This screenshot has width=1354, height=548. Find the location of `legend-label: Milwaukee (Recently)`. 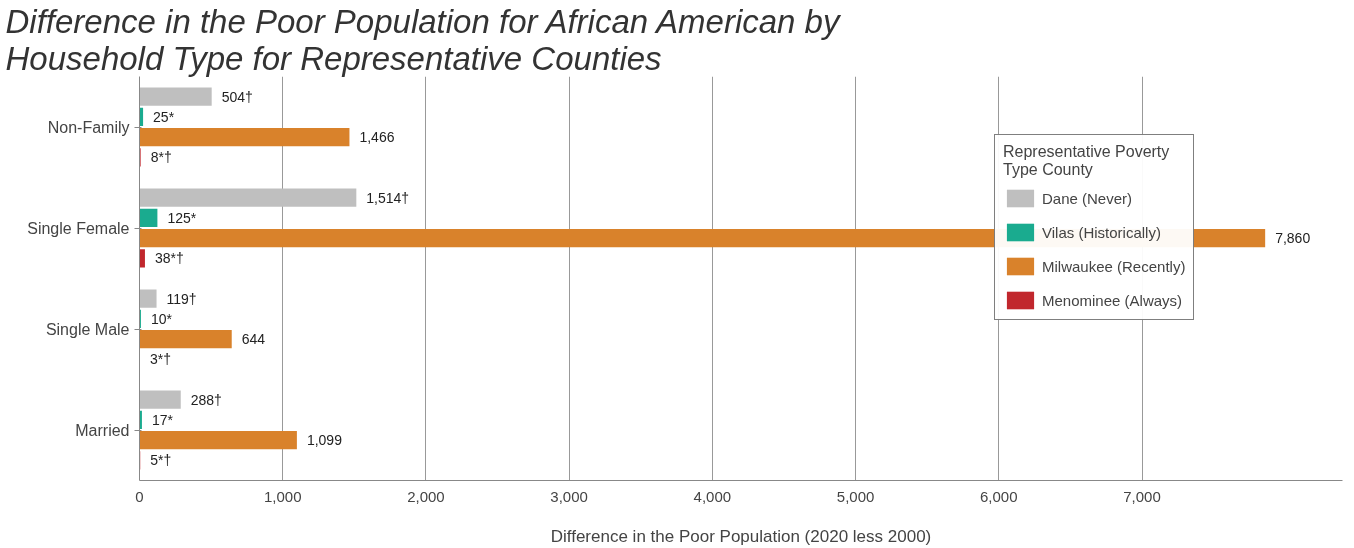

legend-label: Milwaukee (Recently) is located at coordinates (1114, 266).